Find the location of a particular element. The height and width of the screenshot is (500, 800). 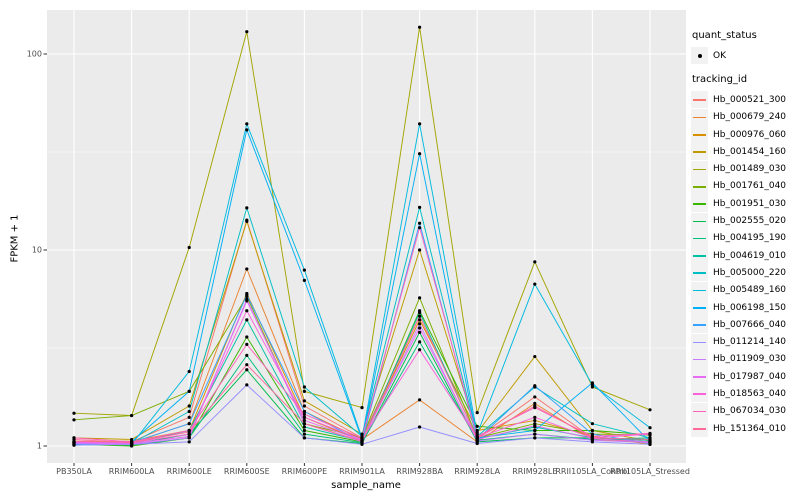

x-tick-label-RRIM901LA: RRIM901LA is located at coordinates (362, 471).